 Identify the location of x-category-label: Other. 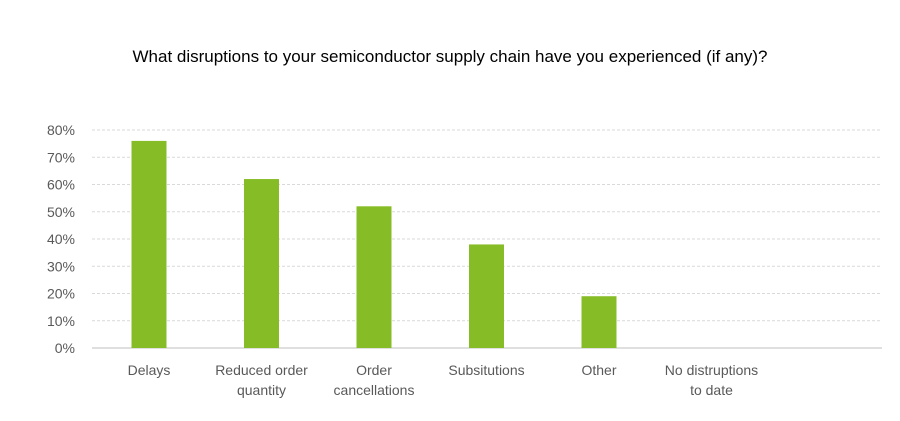
(598, 370).